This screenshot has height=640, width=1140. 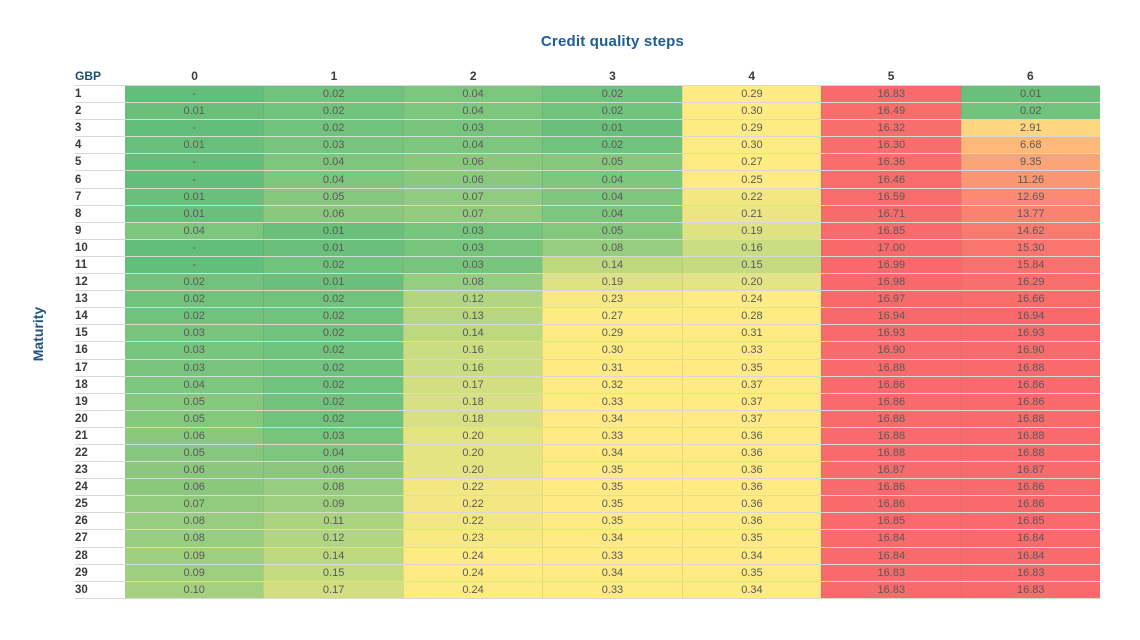 I want to click on heatmap-cell: 0.04, so click(x=472, y=94).